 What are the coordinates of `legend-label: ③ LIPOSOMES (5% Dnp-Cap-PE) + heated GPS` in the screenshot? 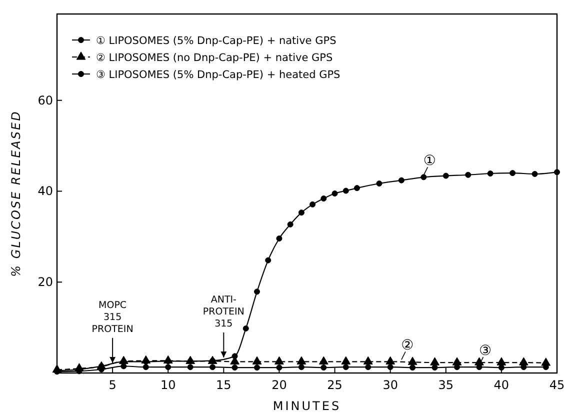 It's located at (218, 75).